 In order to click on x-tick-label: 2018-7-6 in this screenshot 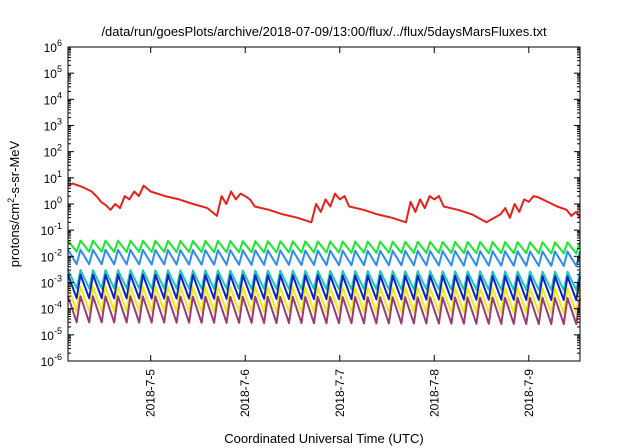, I will do `click(245, 393)`.